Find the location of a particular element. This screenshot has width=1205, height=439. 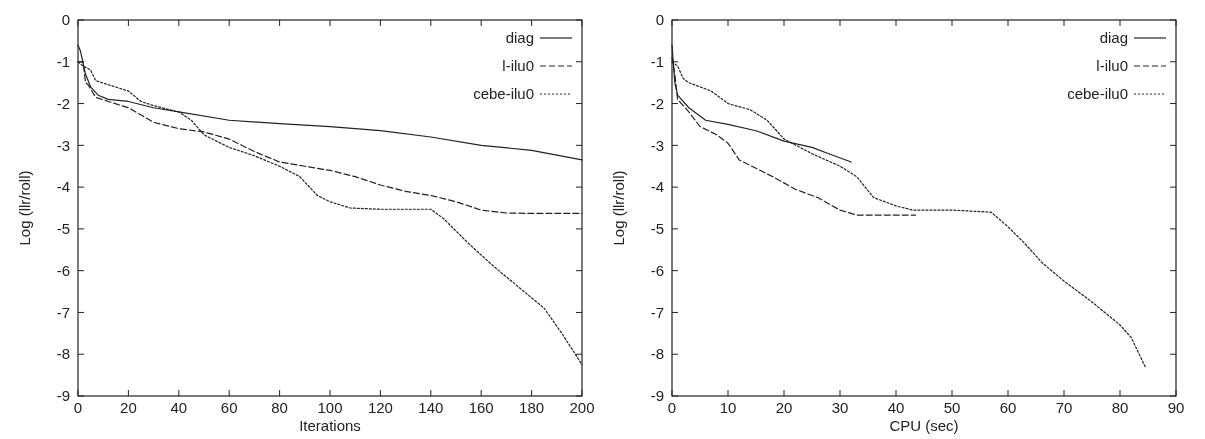

x-tick-label: 30 is located at coordinates (840, 407).